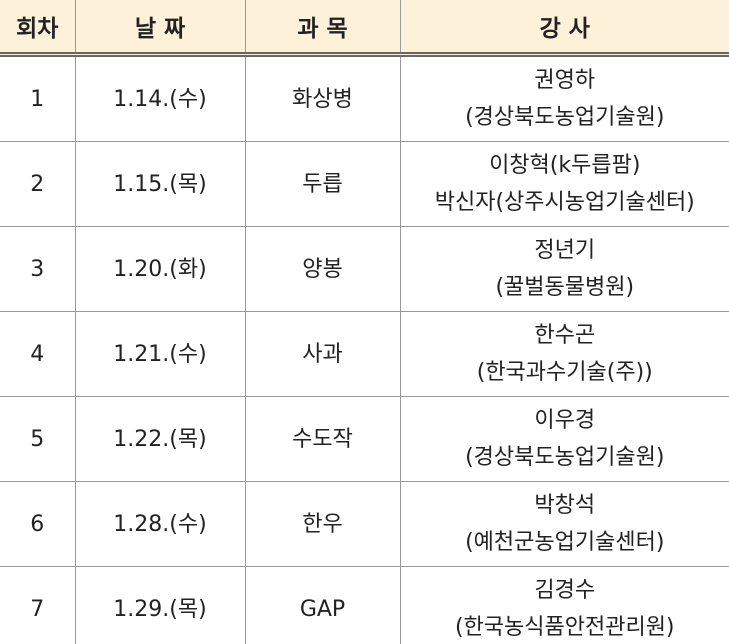  I want to click on speaker-cell: 한수곤 (한국과수기술(주)), so click(564, 354).